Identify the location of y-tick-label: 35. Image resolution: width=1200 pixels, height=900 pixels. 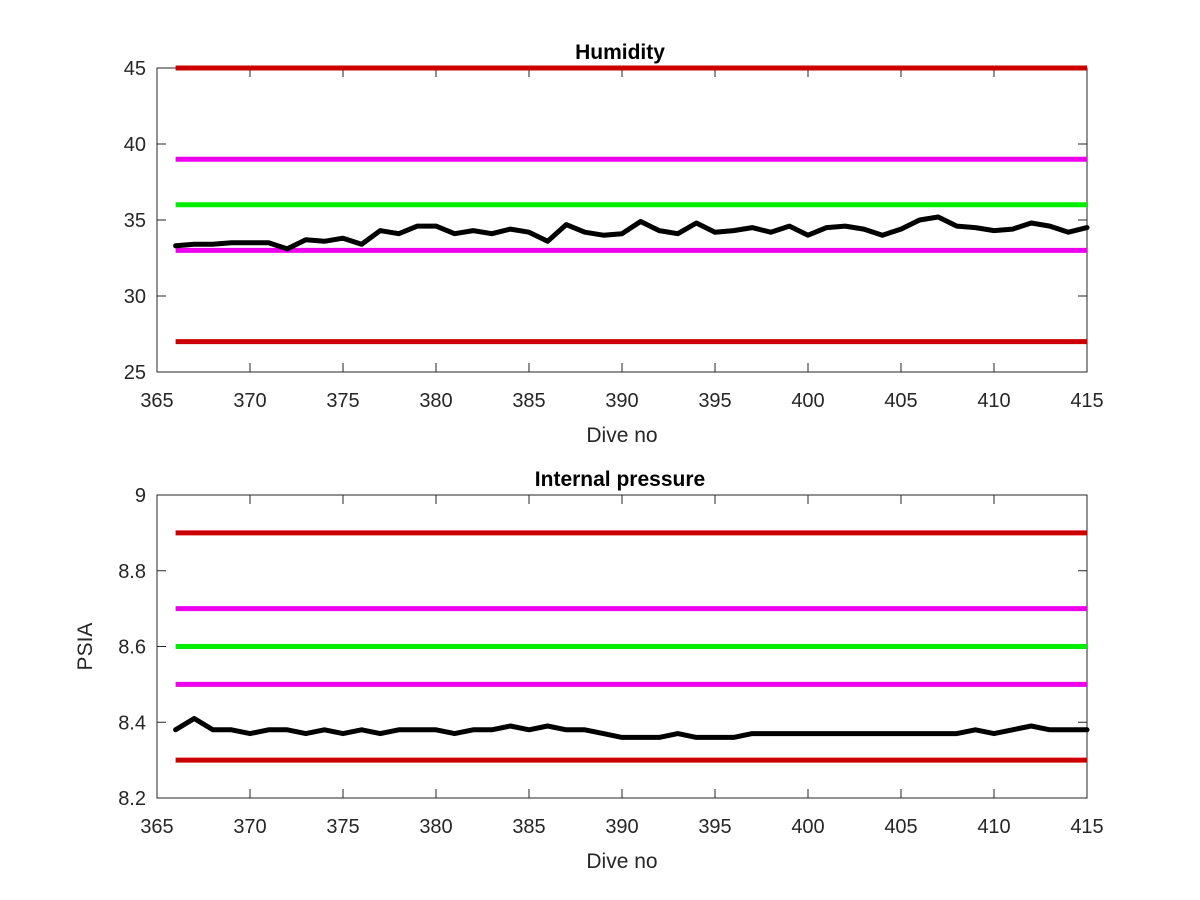
(135, 221).